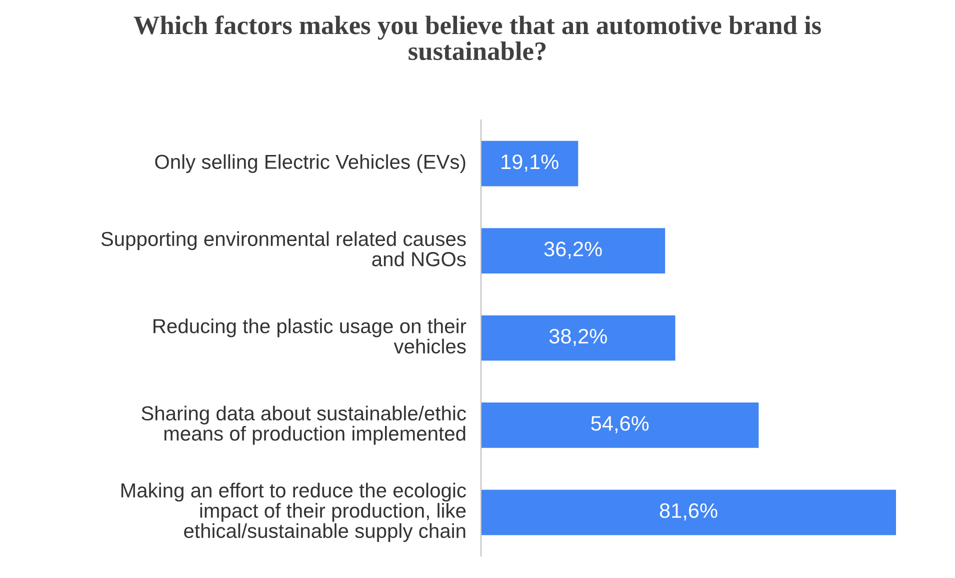 This screenshot has height=578, width=955. Describe the element at coordinates (478, 37) in the screenshot. I see `chart-title: Which factors makes you believe that an automotive brand is sustainable?` at that location.